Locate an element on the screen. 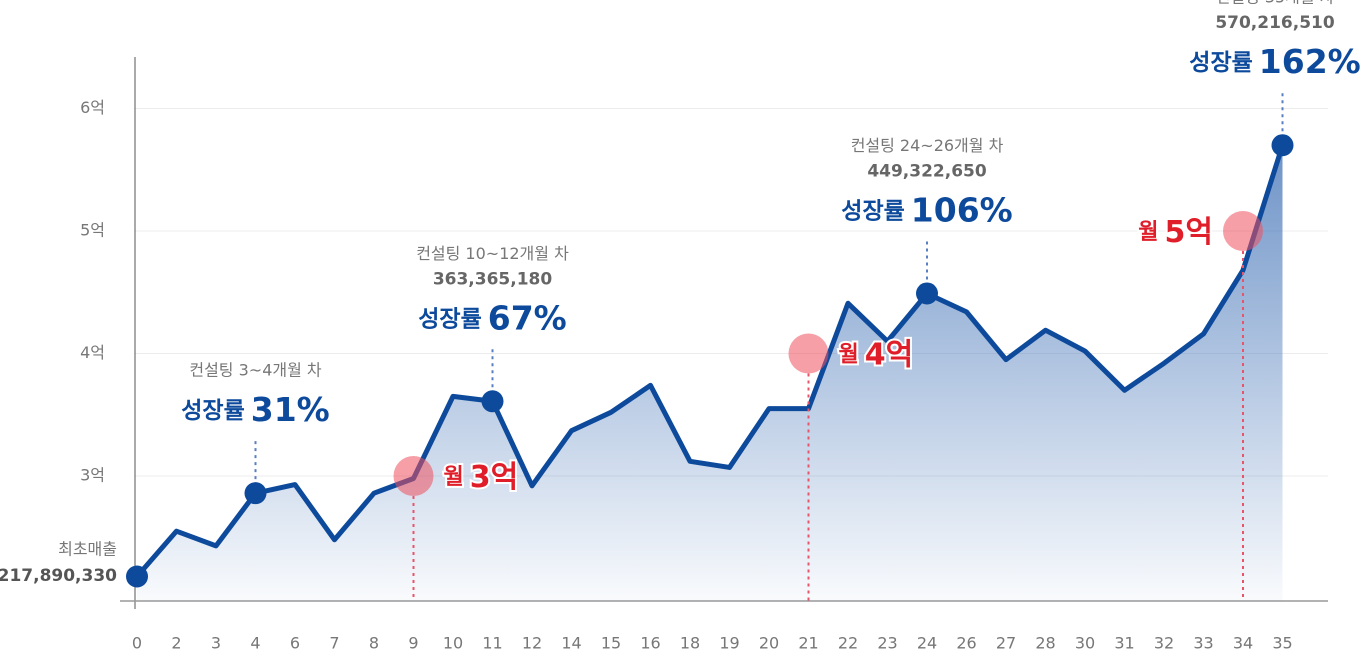 This screenshot has width=1368, height=657. x-tick-label: 2 is located at coordinates (176, 643).